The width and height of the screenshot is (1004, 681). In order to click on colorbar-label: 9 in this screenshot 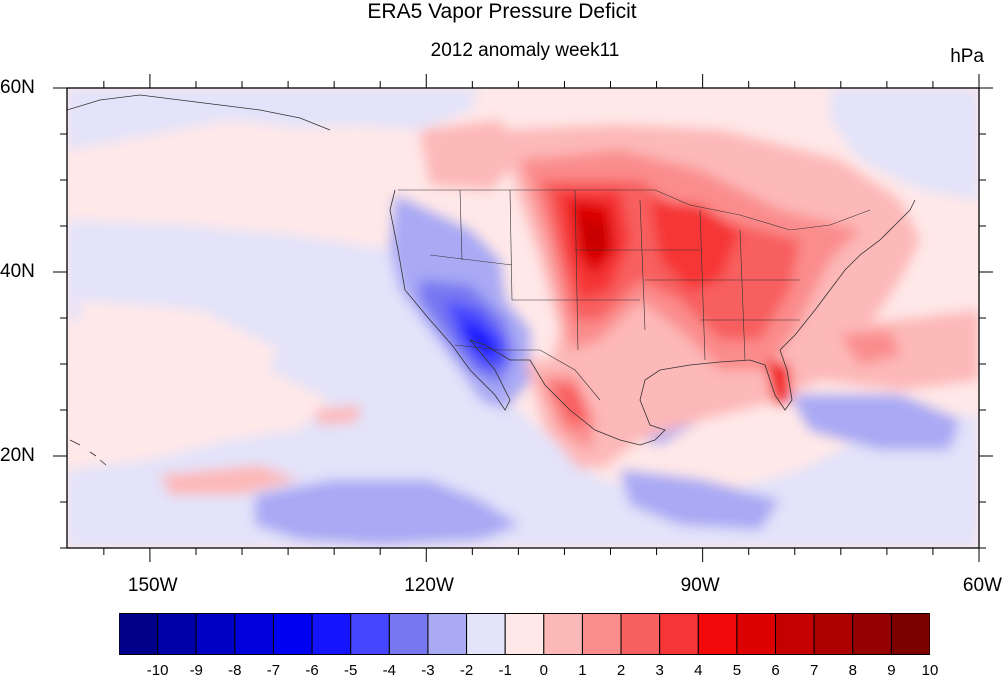, I will do `click(891, 670)`.